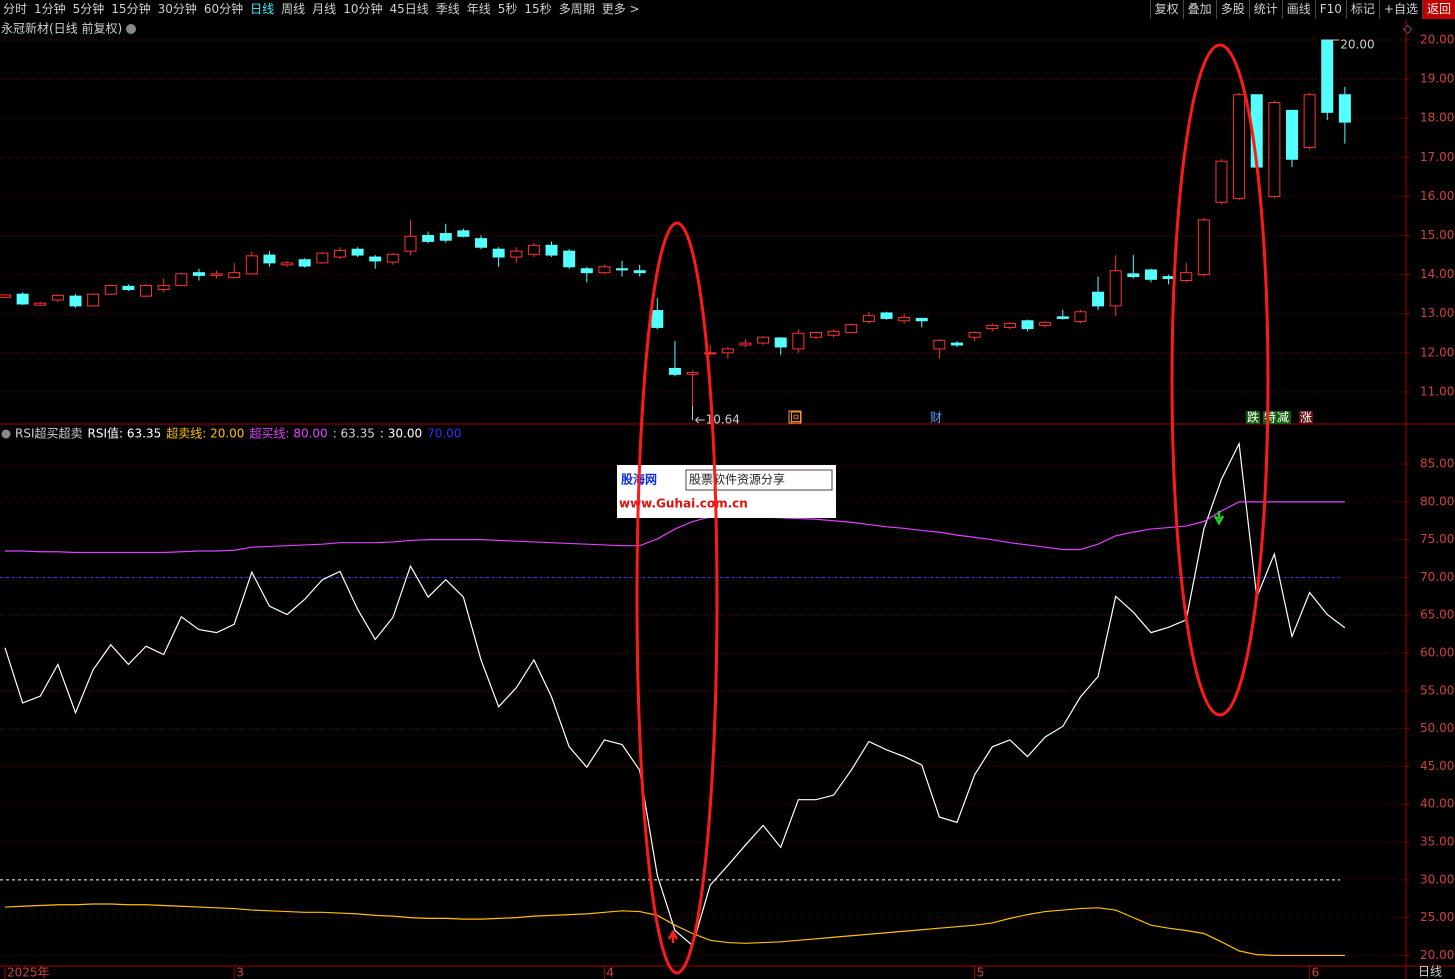 This screenshot has height=979, width=1455. What do you see at coordinates (262, 9) in the screenshot?
I see `period-tab: 日线` at bounding box center [262, 9].